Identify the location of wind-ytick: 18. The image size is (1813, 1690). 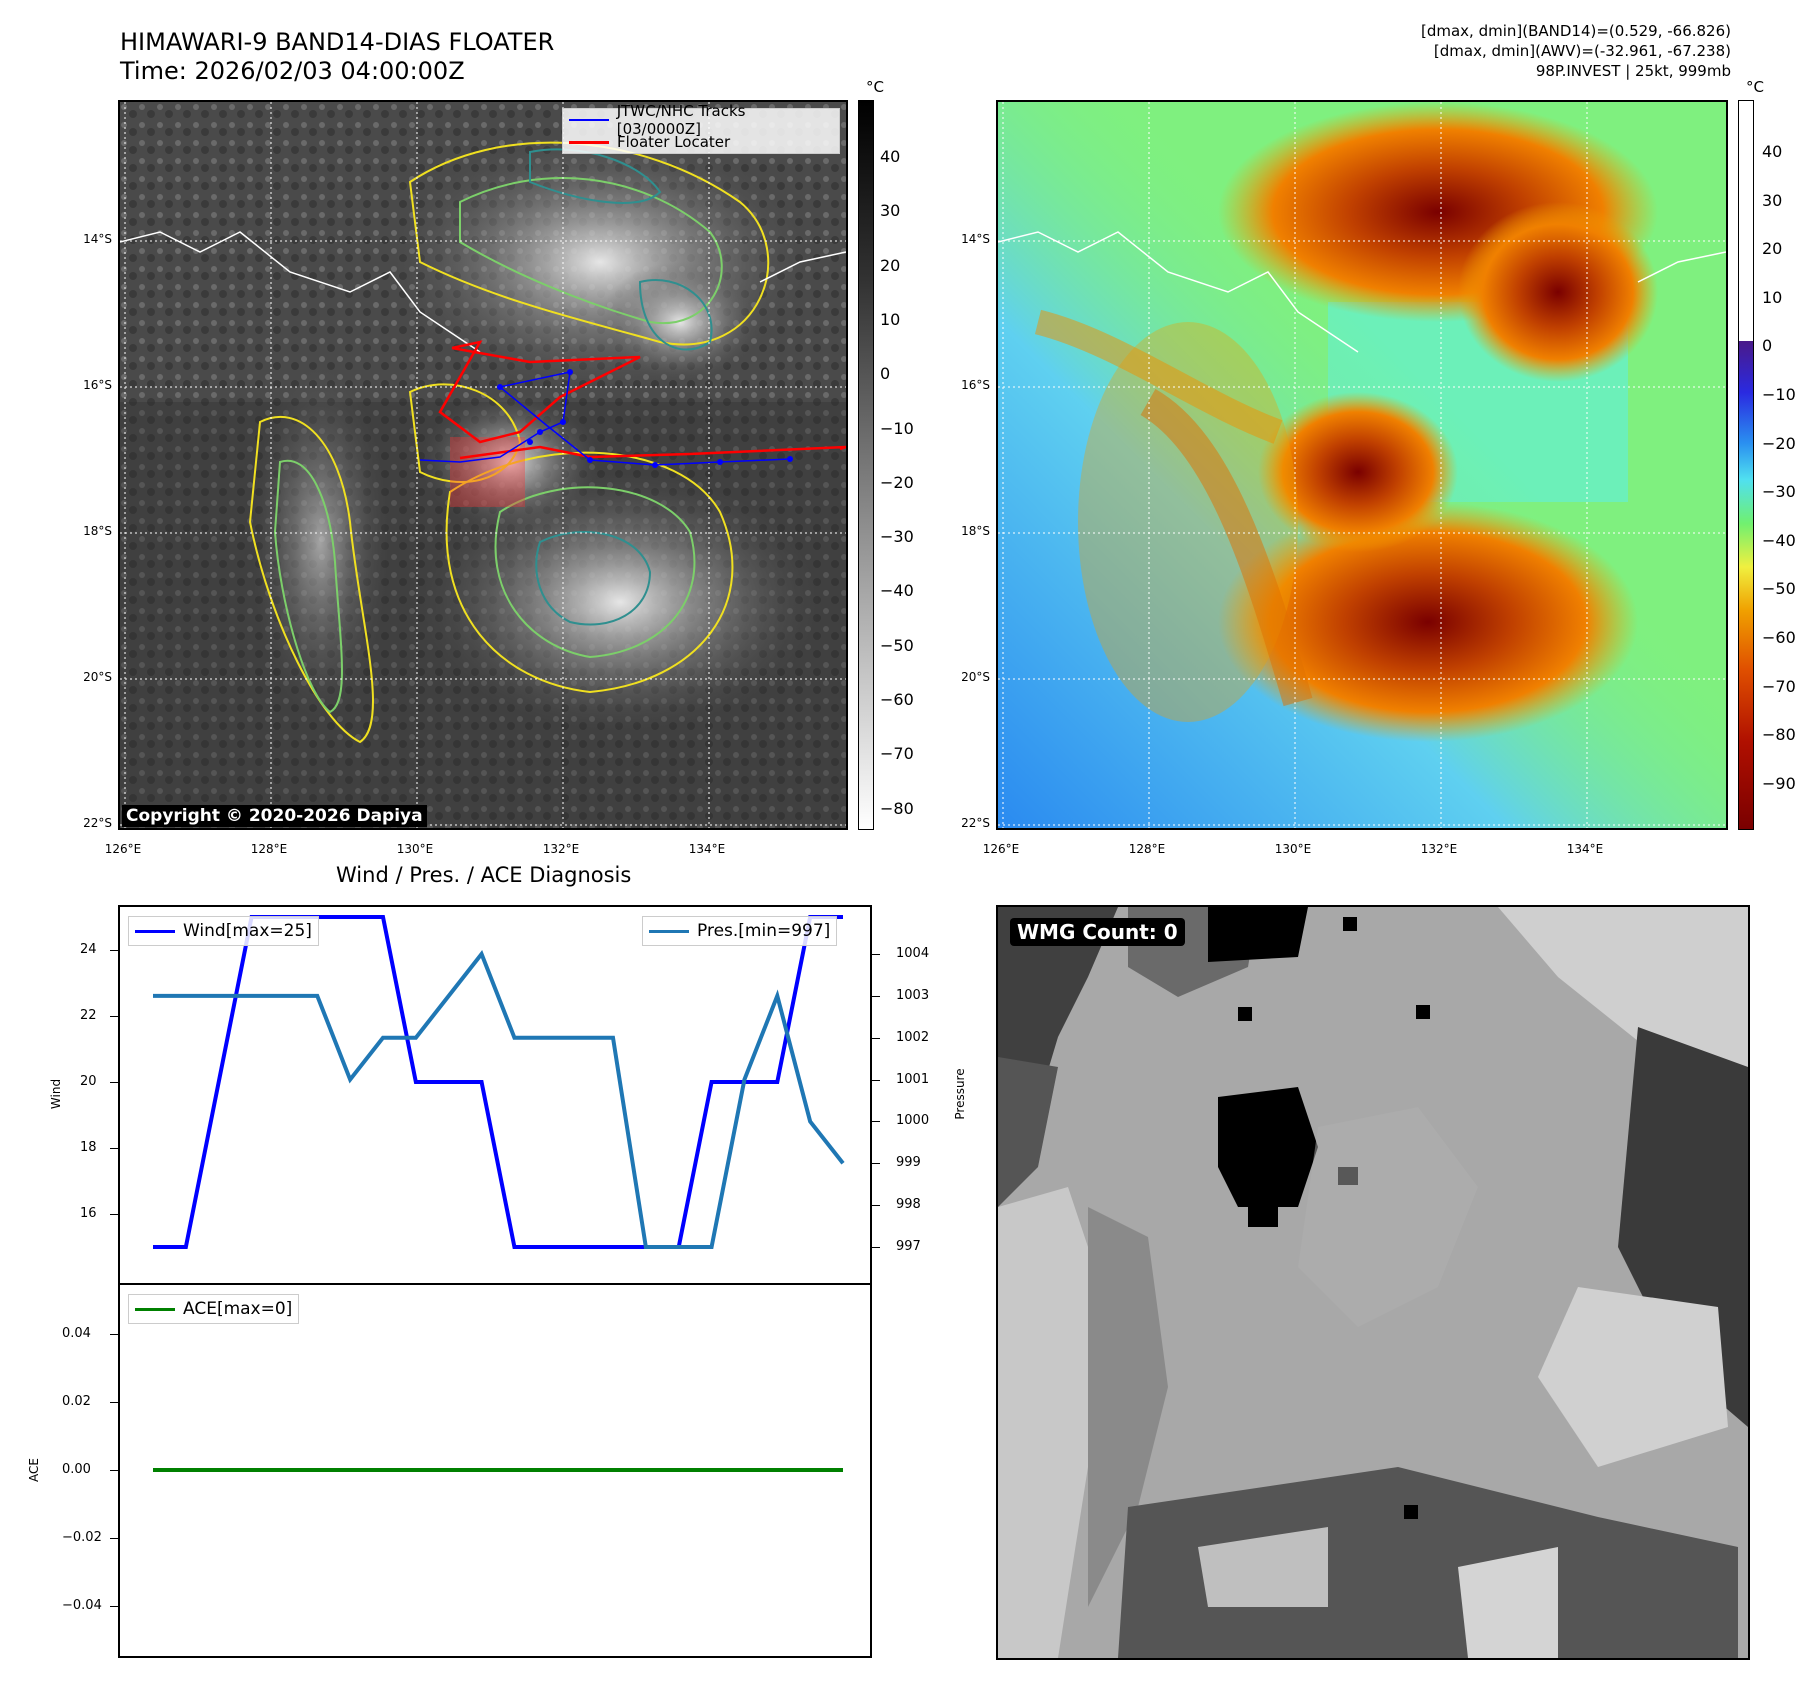
(88, 1147).